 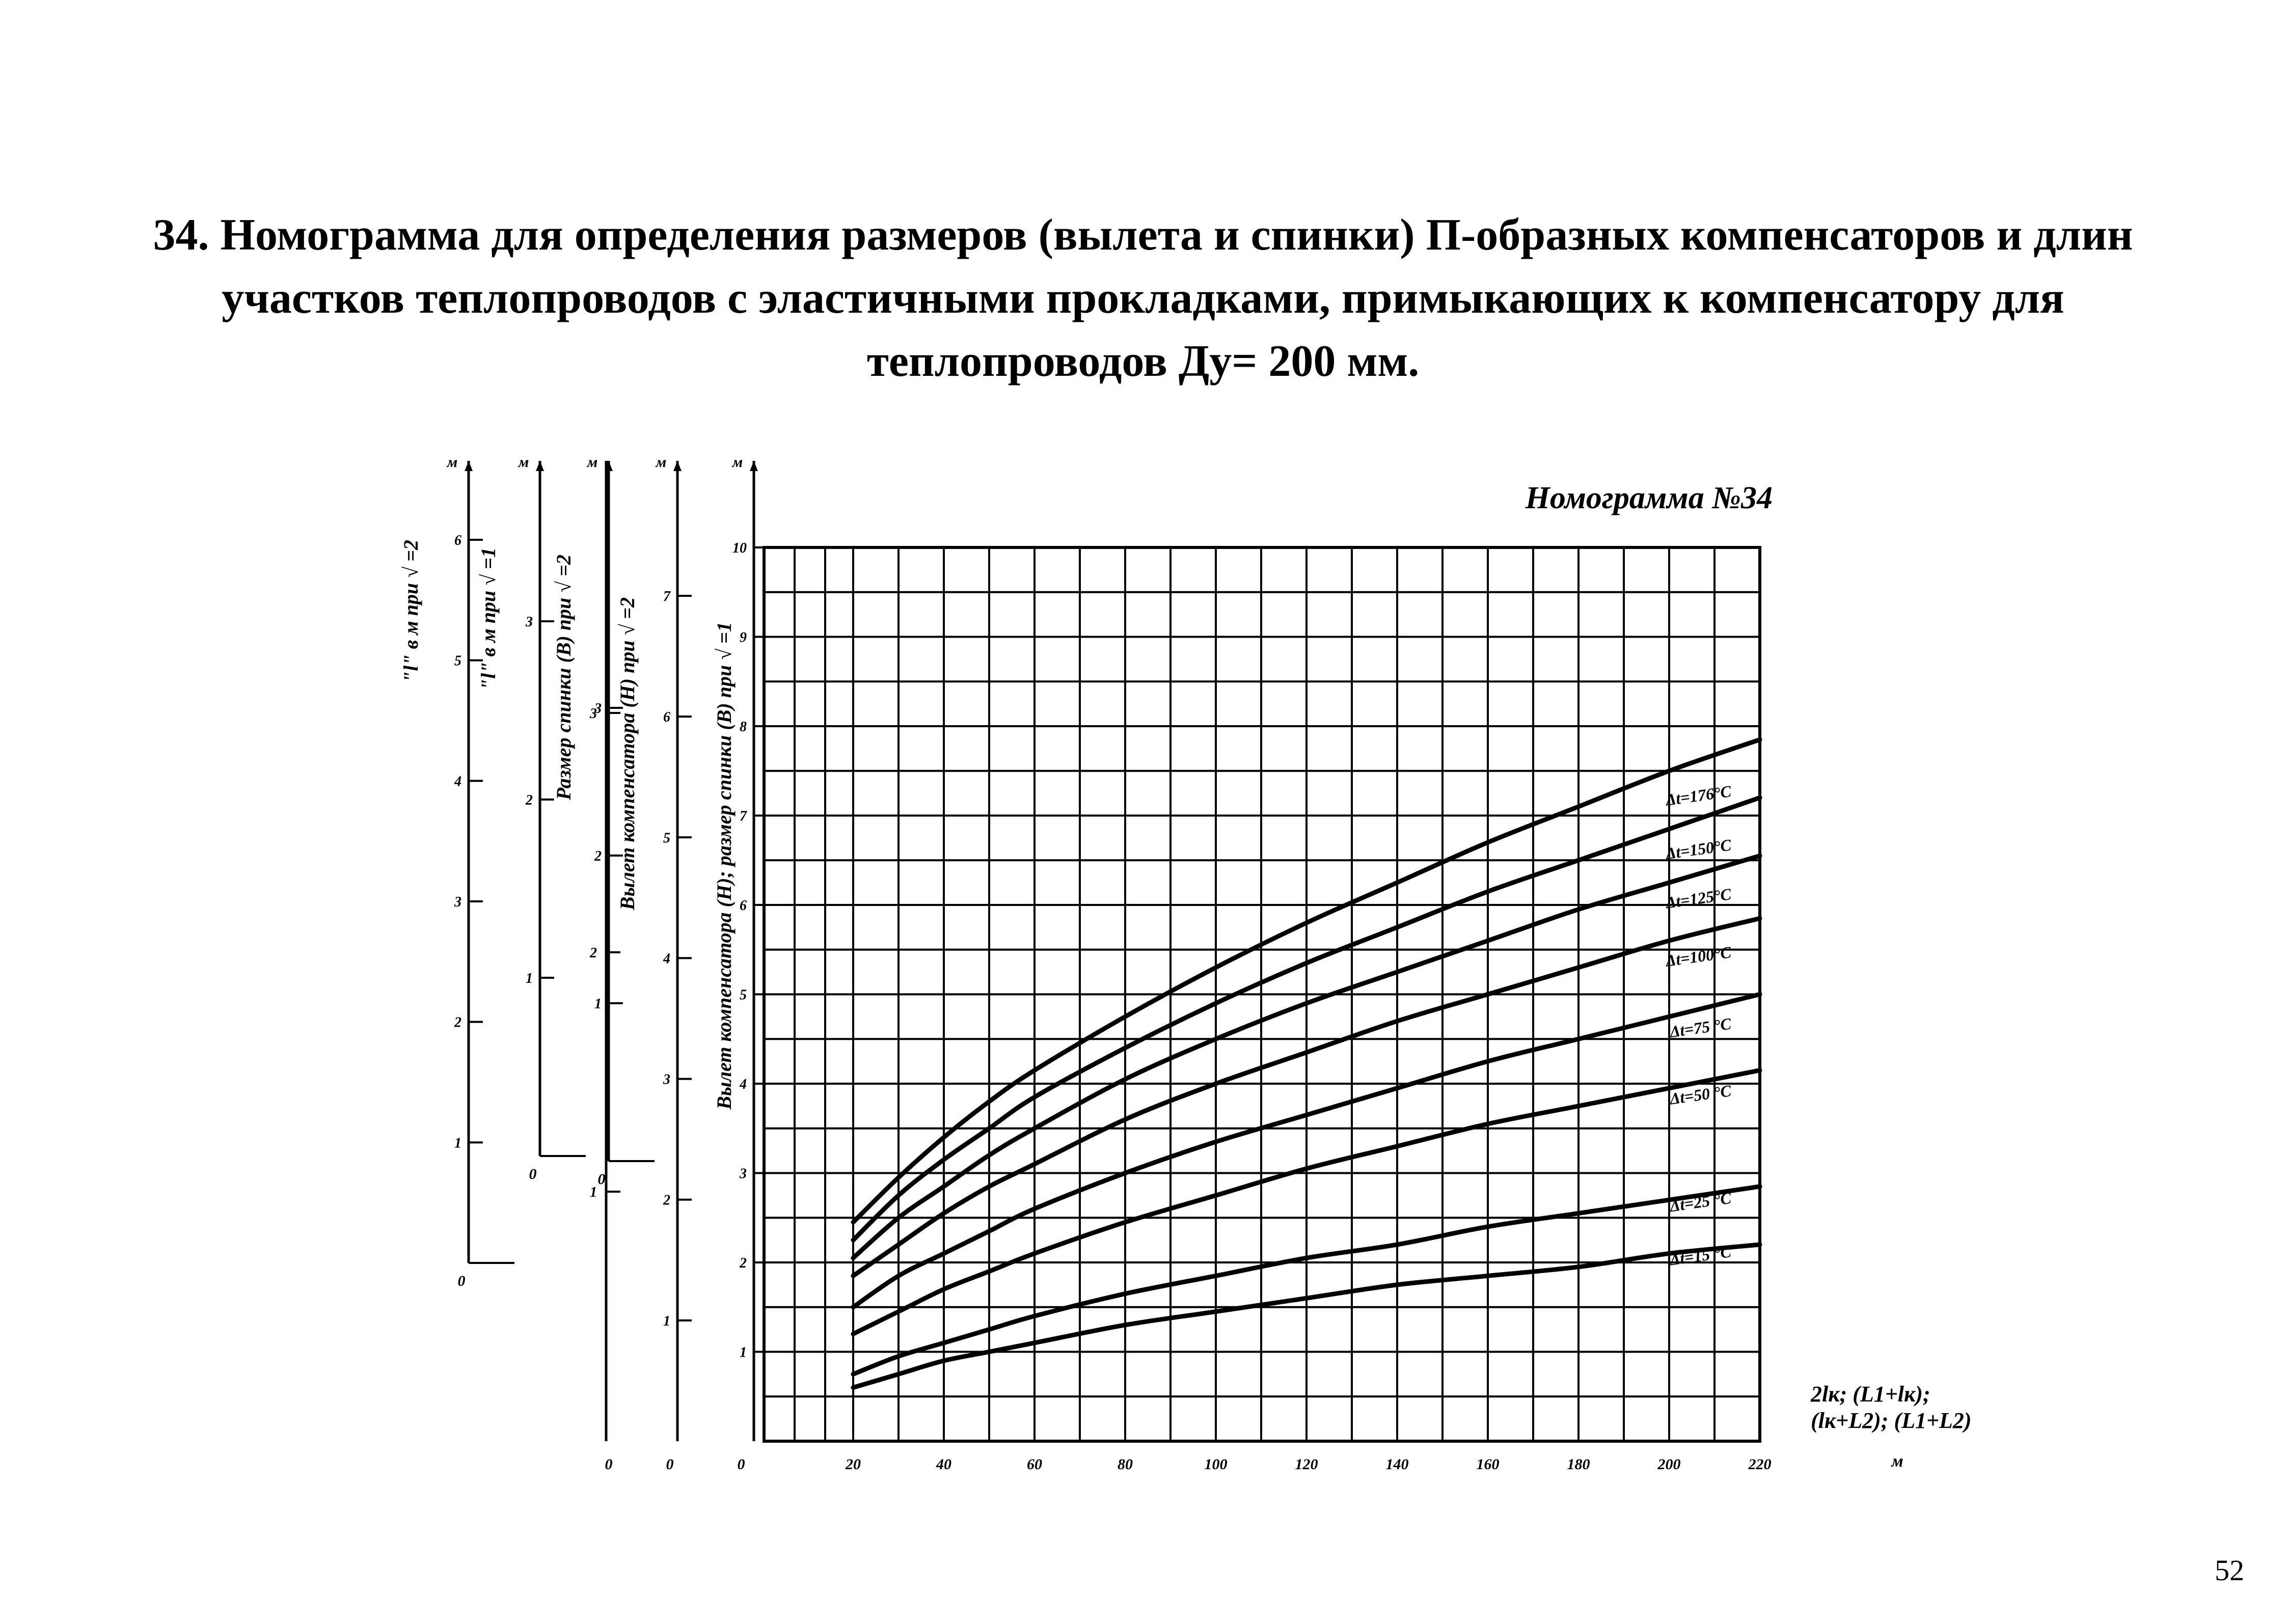 I want to click on scale-tick-label-s4: 3, so click(x=666, y=1080).